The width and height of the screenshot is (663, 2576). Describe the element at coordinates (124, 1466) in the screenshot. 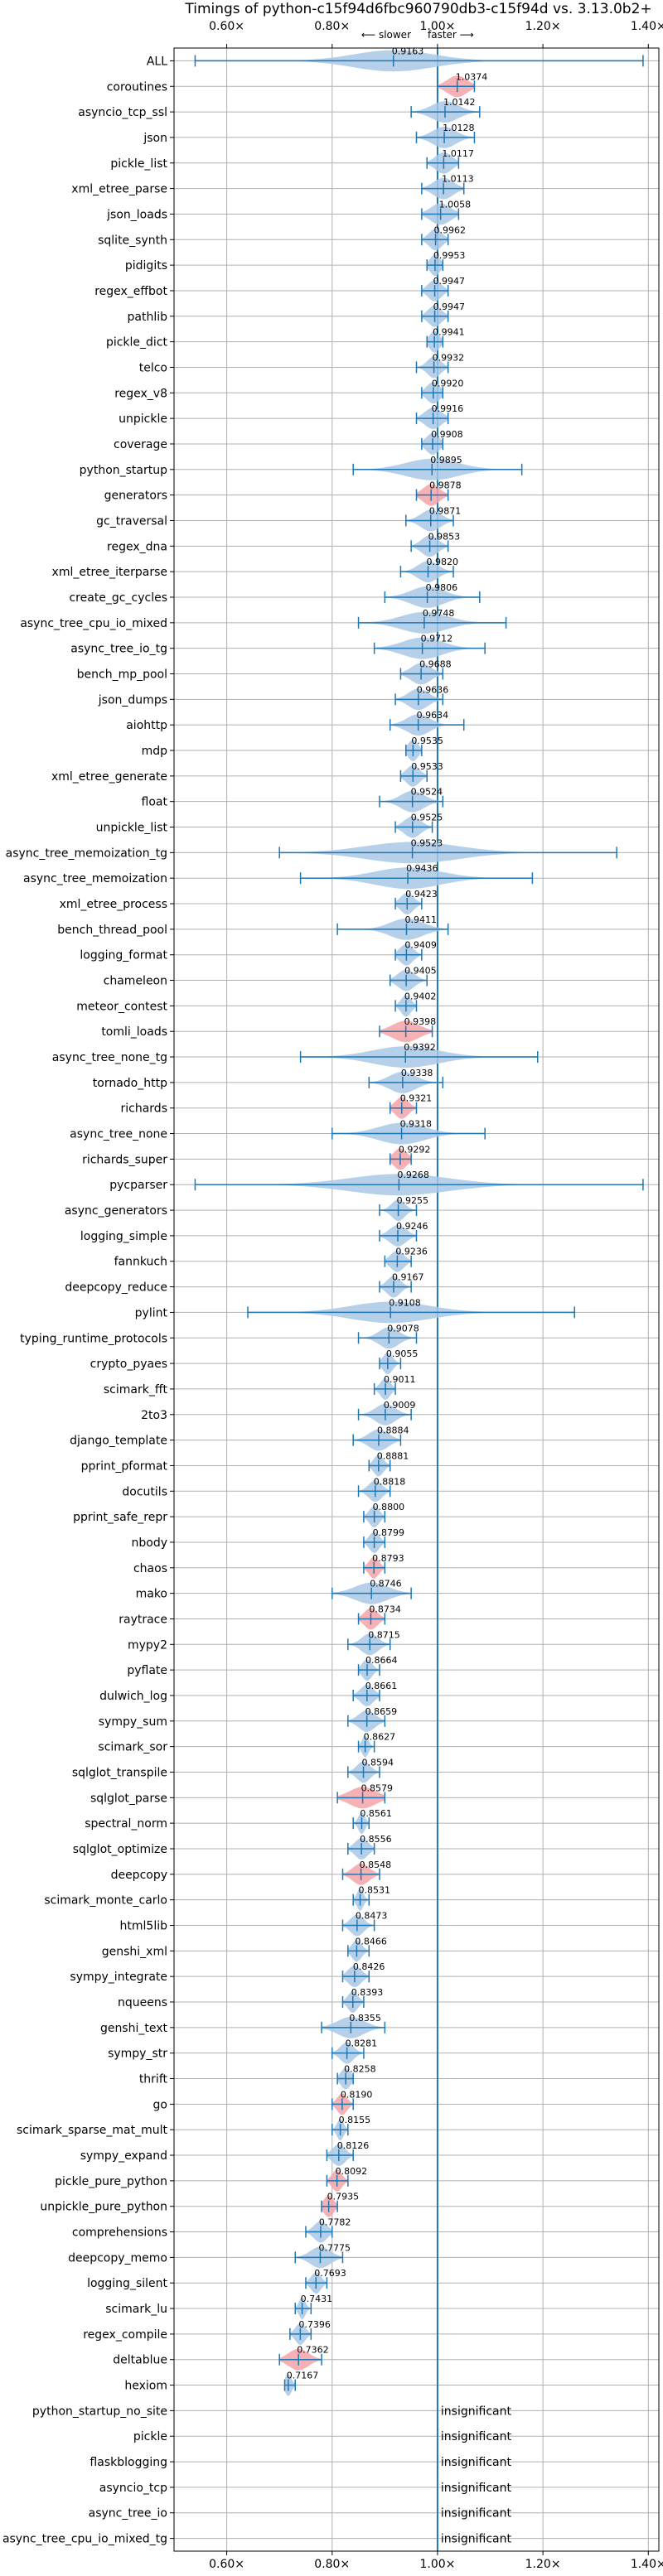

I see `y-tick-label: pprint_pformat` at that location.